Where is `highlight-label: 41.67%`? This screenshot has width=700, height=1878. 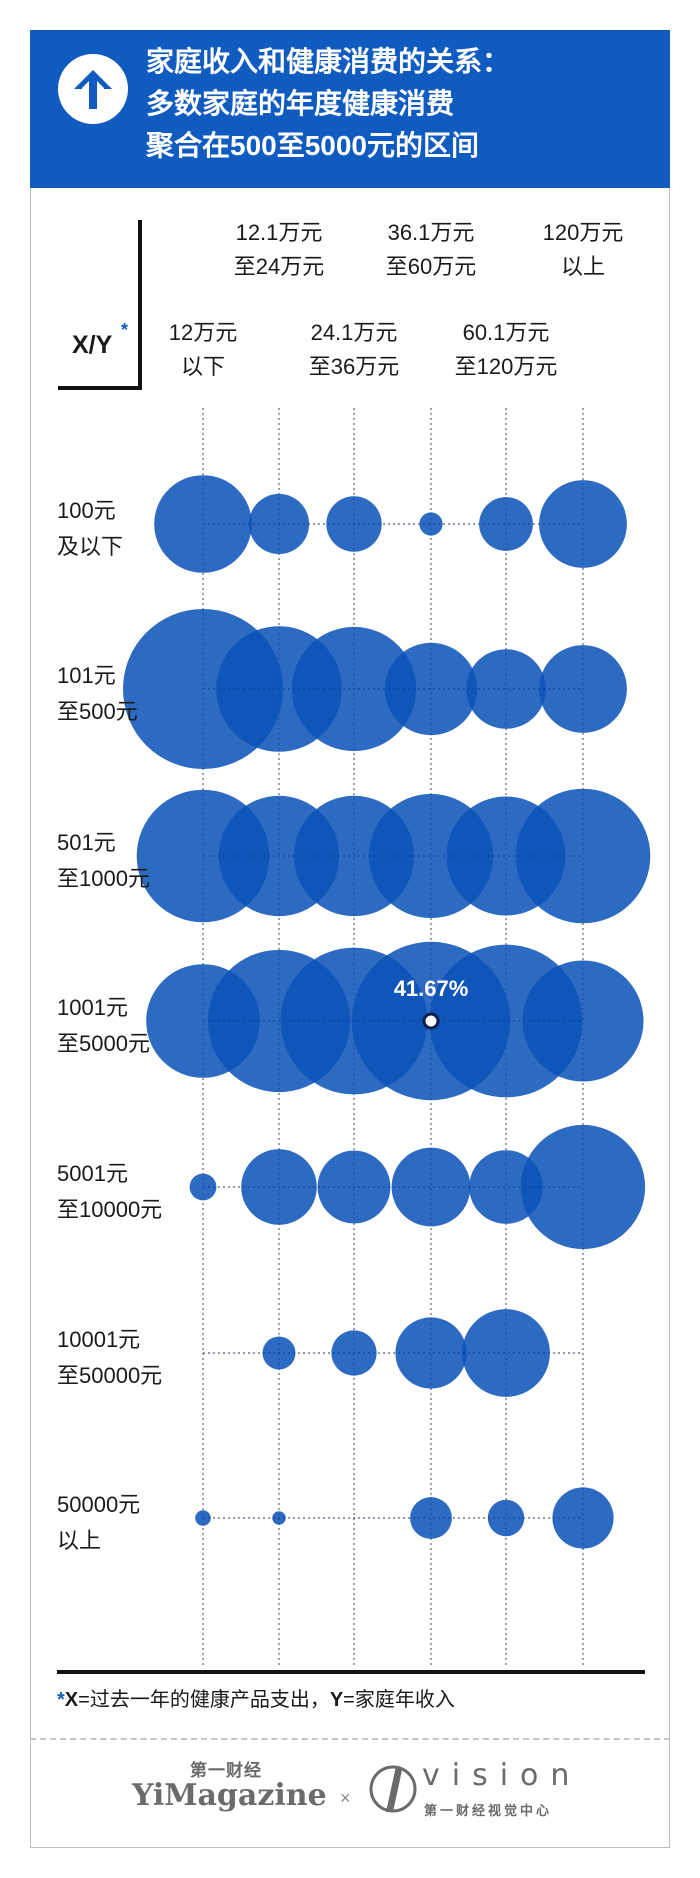
highlight-label: 41.67% is located at coordinates (431, 988).